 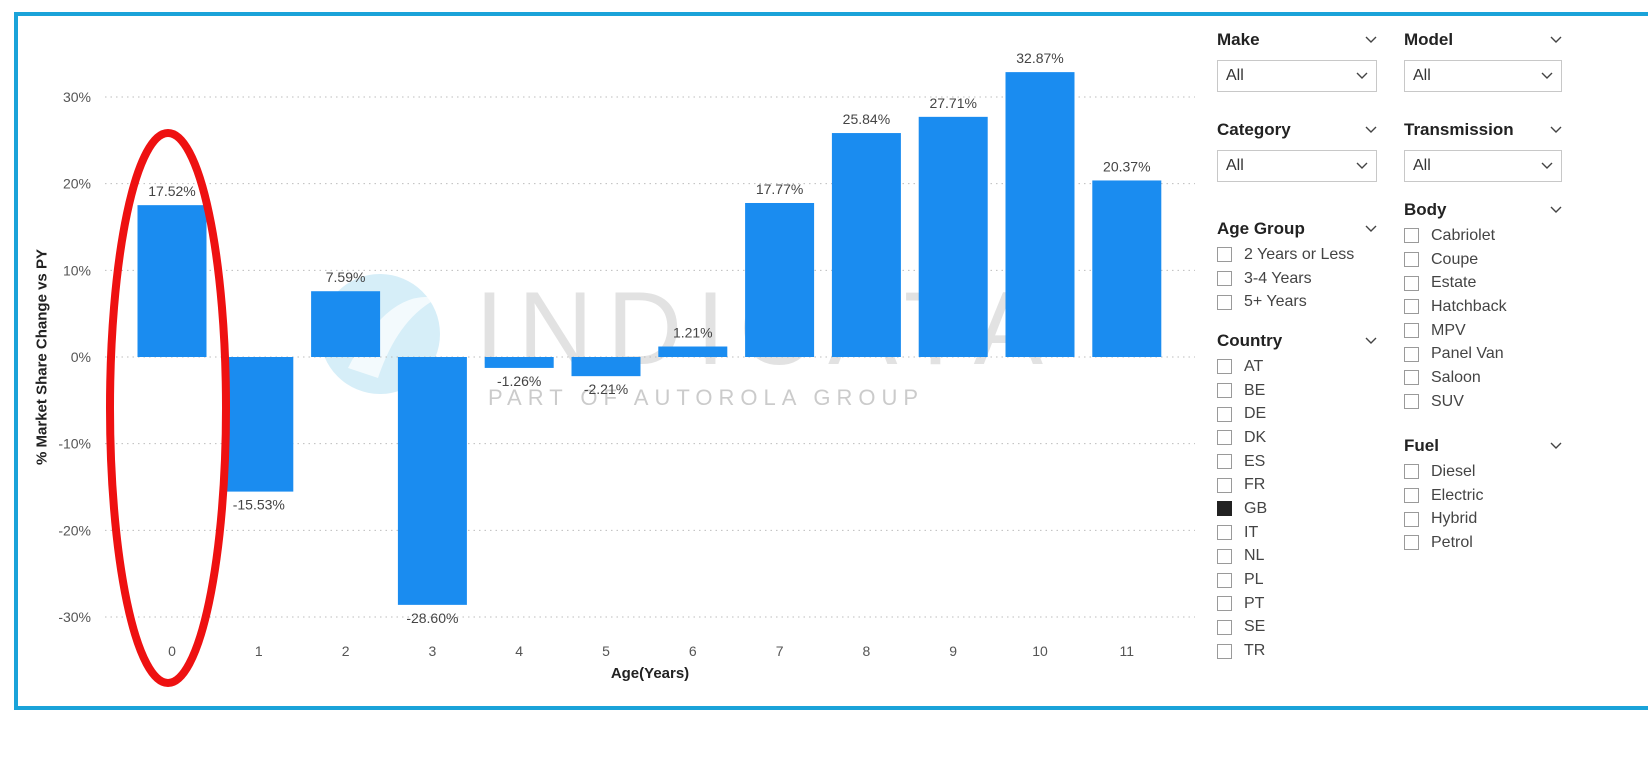 I want to click on category-value: All, so click(x=1235, y=165).